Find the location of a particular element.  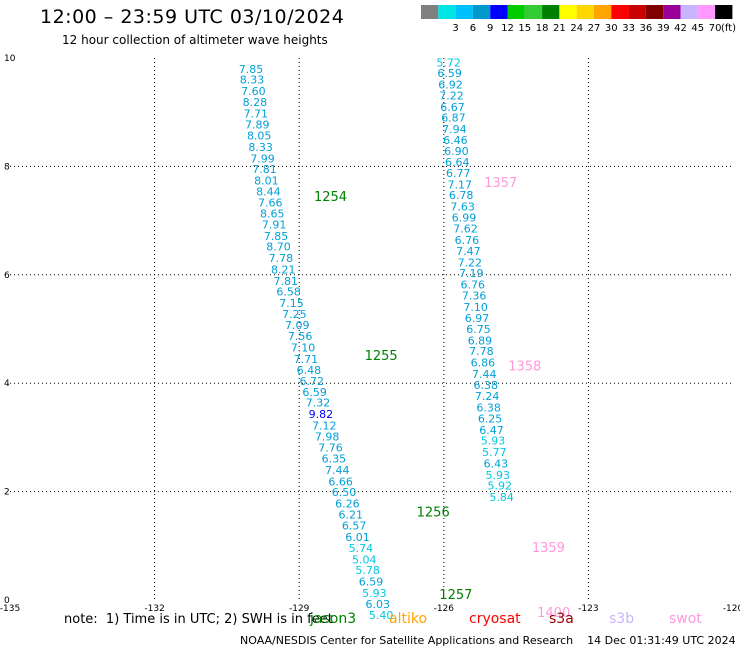

wave-height-value: 8.70 is located at coordinates (278, 247).